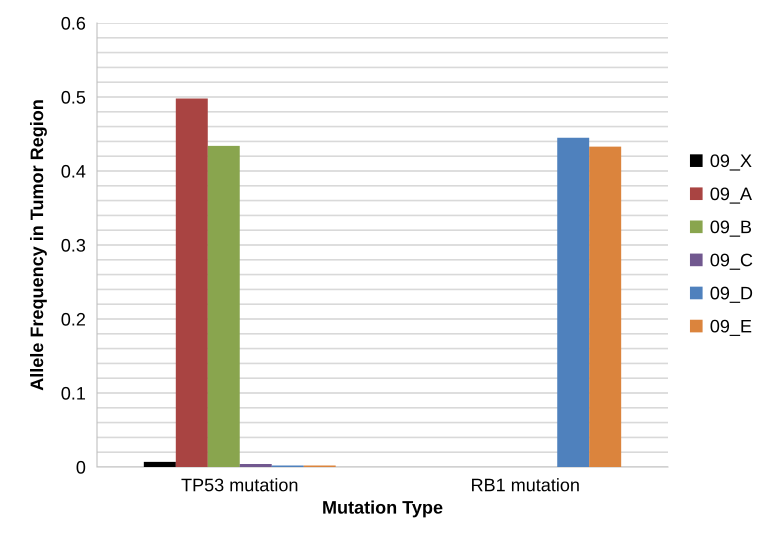 This screenshot has width=774, height=536. What do you see at coordinates (81, 467) in the screenshot?
I see `y-tick-label: 0` at bounding box center [81, 467].